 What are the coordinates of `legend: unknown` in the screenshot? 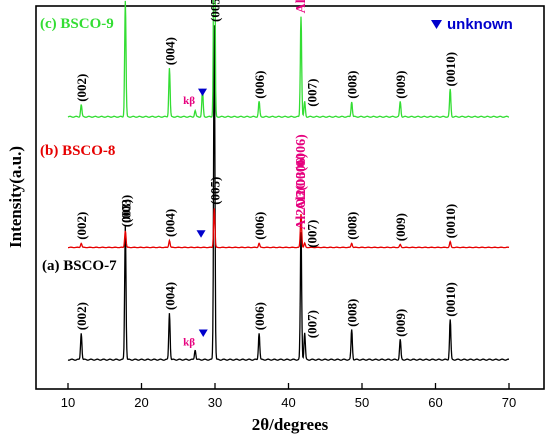 It's located at (472, 24).